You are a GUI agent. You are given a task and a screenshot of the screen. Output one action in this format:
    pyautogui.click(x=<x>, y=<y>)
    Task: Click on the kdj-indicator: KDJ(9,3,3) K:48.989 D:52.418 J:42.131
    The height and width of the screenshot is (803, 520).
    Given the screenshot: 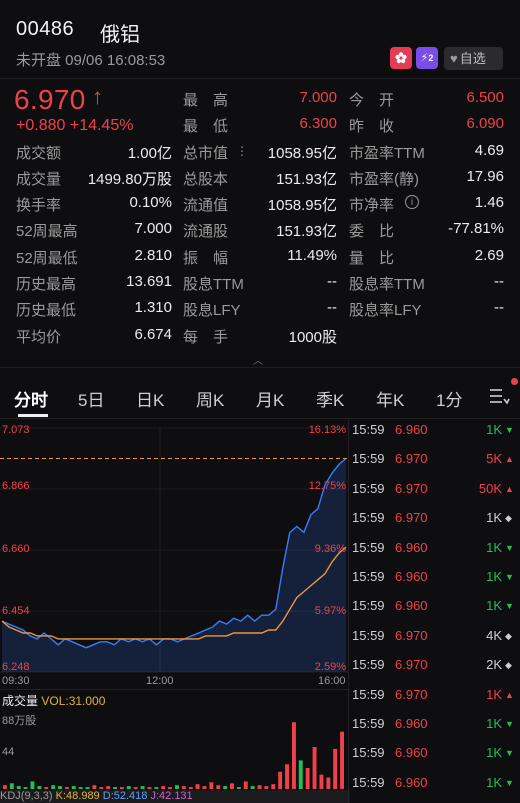 What is the action you would take?
    pyautogui.click(x=175, y=796)
    